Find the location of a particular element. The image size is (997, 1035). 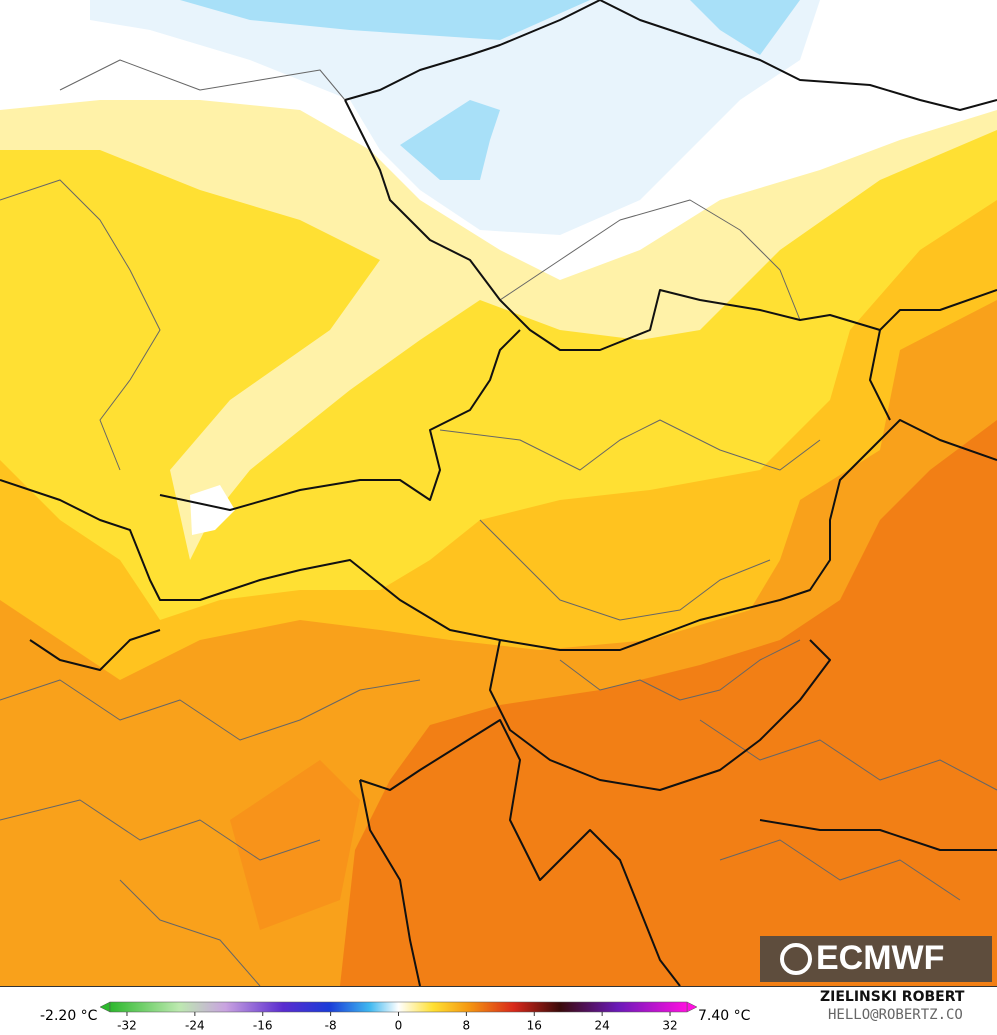

logo: ECMWF is located at coordinates (876, 959).